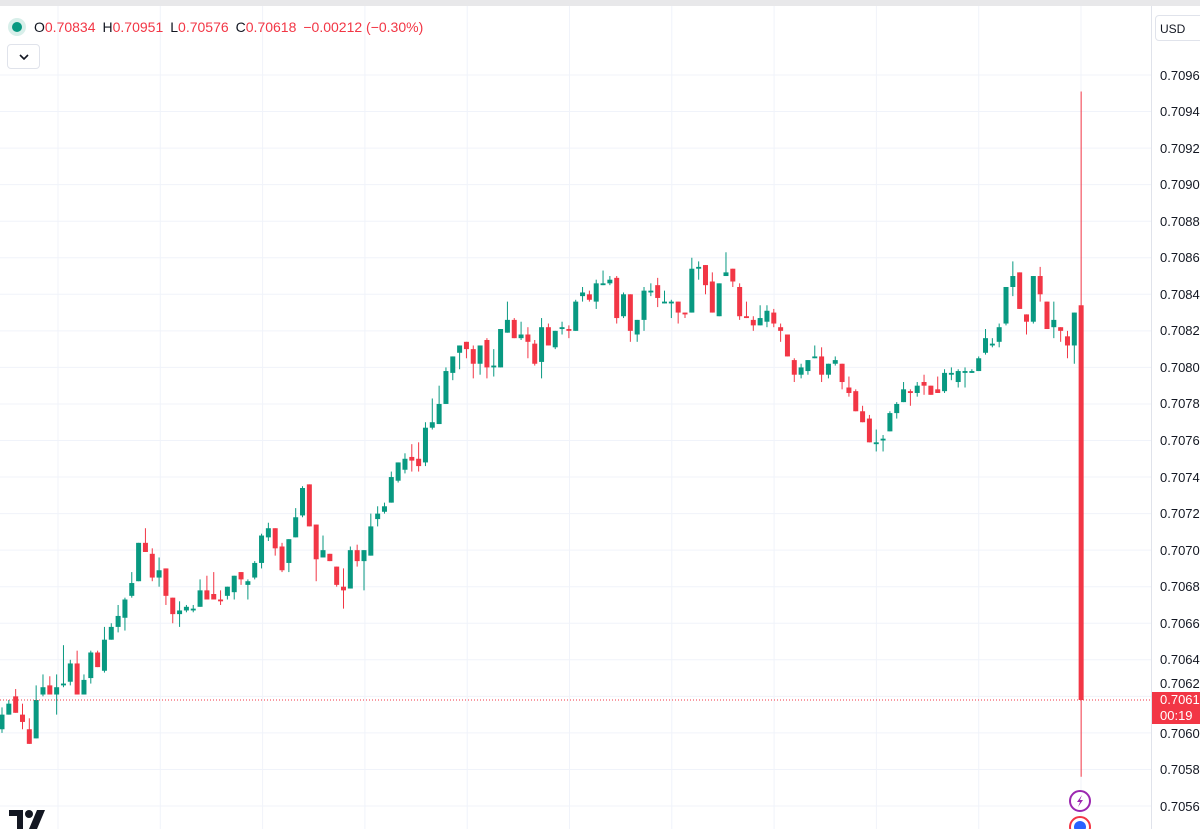  I want to click on tradingview-logo, so click(29, 819).